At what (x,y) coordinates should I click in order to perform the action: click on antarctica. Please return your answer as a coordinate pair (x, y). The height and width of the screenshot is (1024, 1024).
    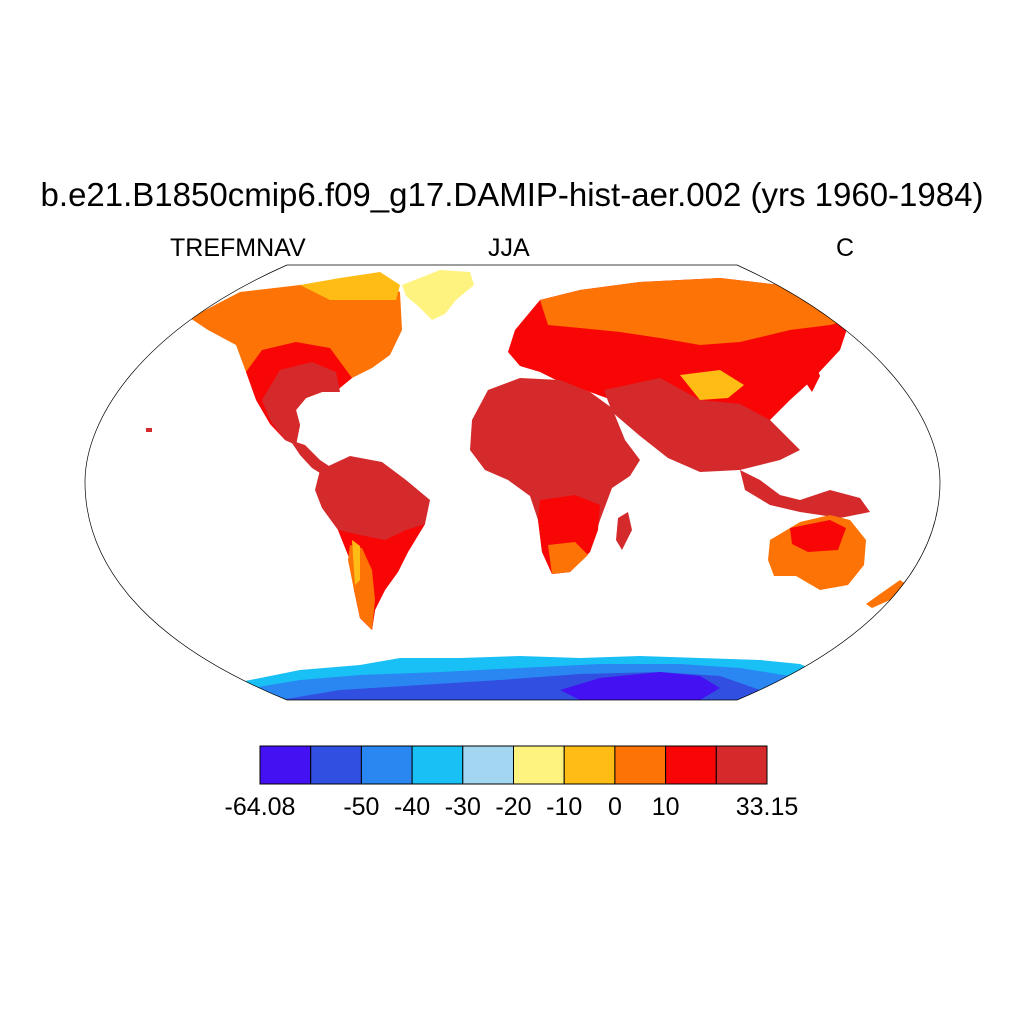
    Looking at the image, I should click on (515, 678).